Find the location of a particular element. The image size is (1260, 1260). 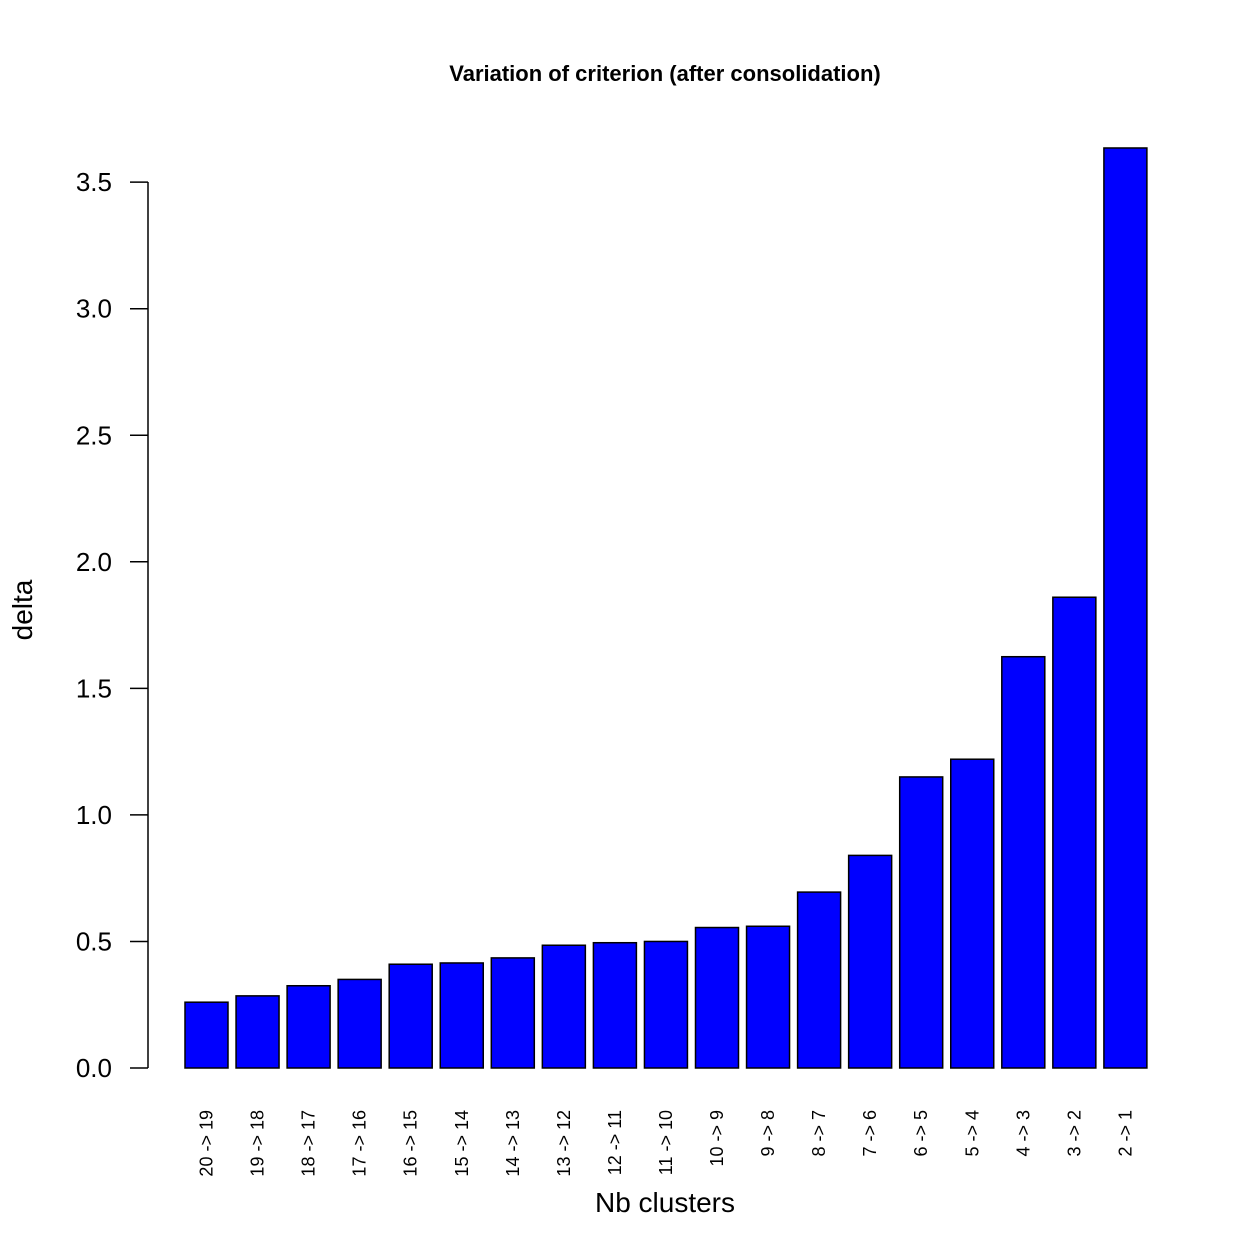

x-tick-label: 2 -> 1 is located at coordinates (1125, 1133).